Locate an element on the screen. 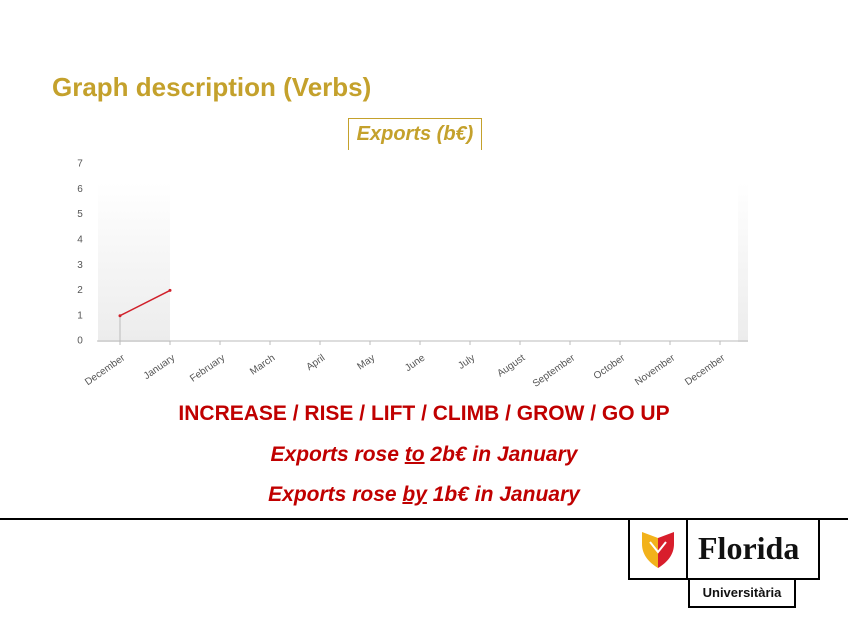  sentence: Exports rose to 2b€ in January is located at coordinates (424, 455).